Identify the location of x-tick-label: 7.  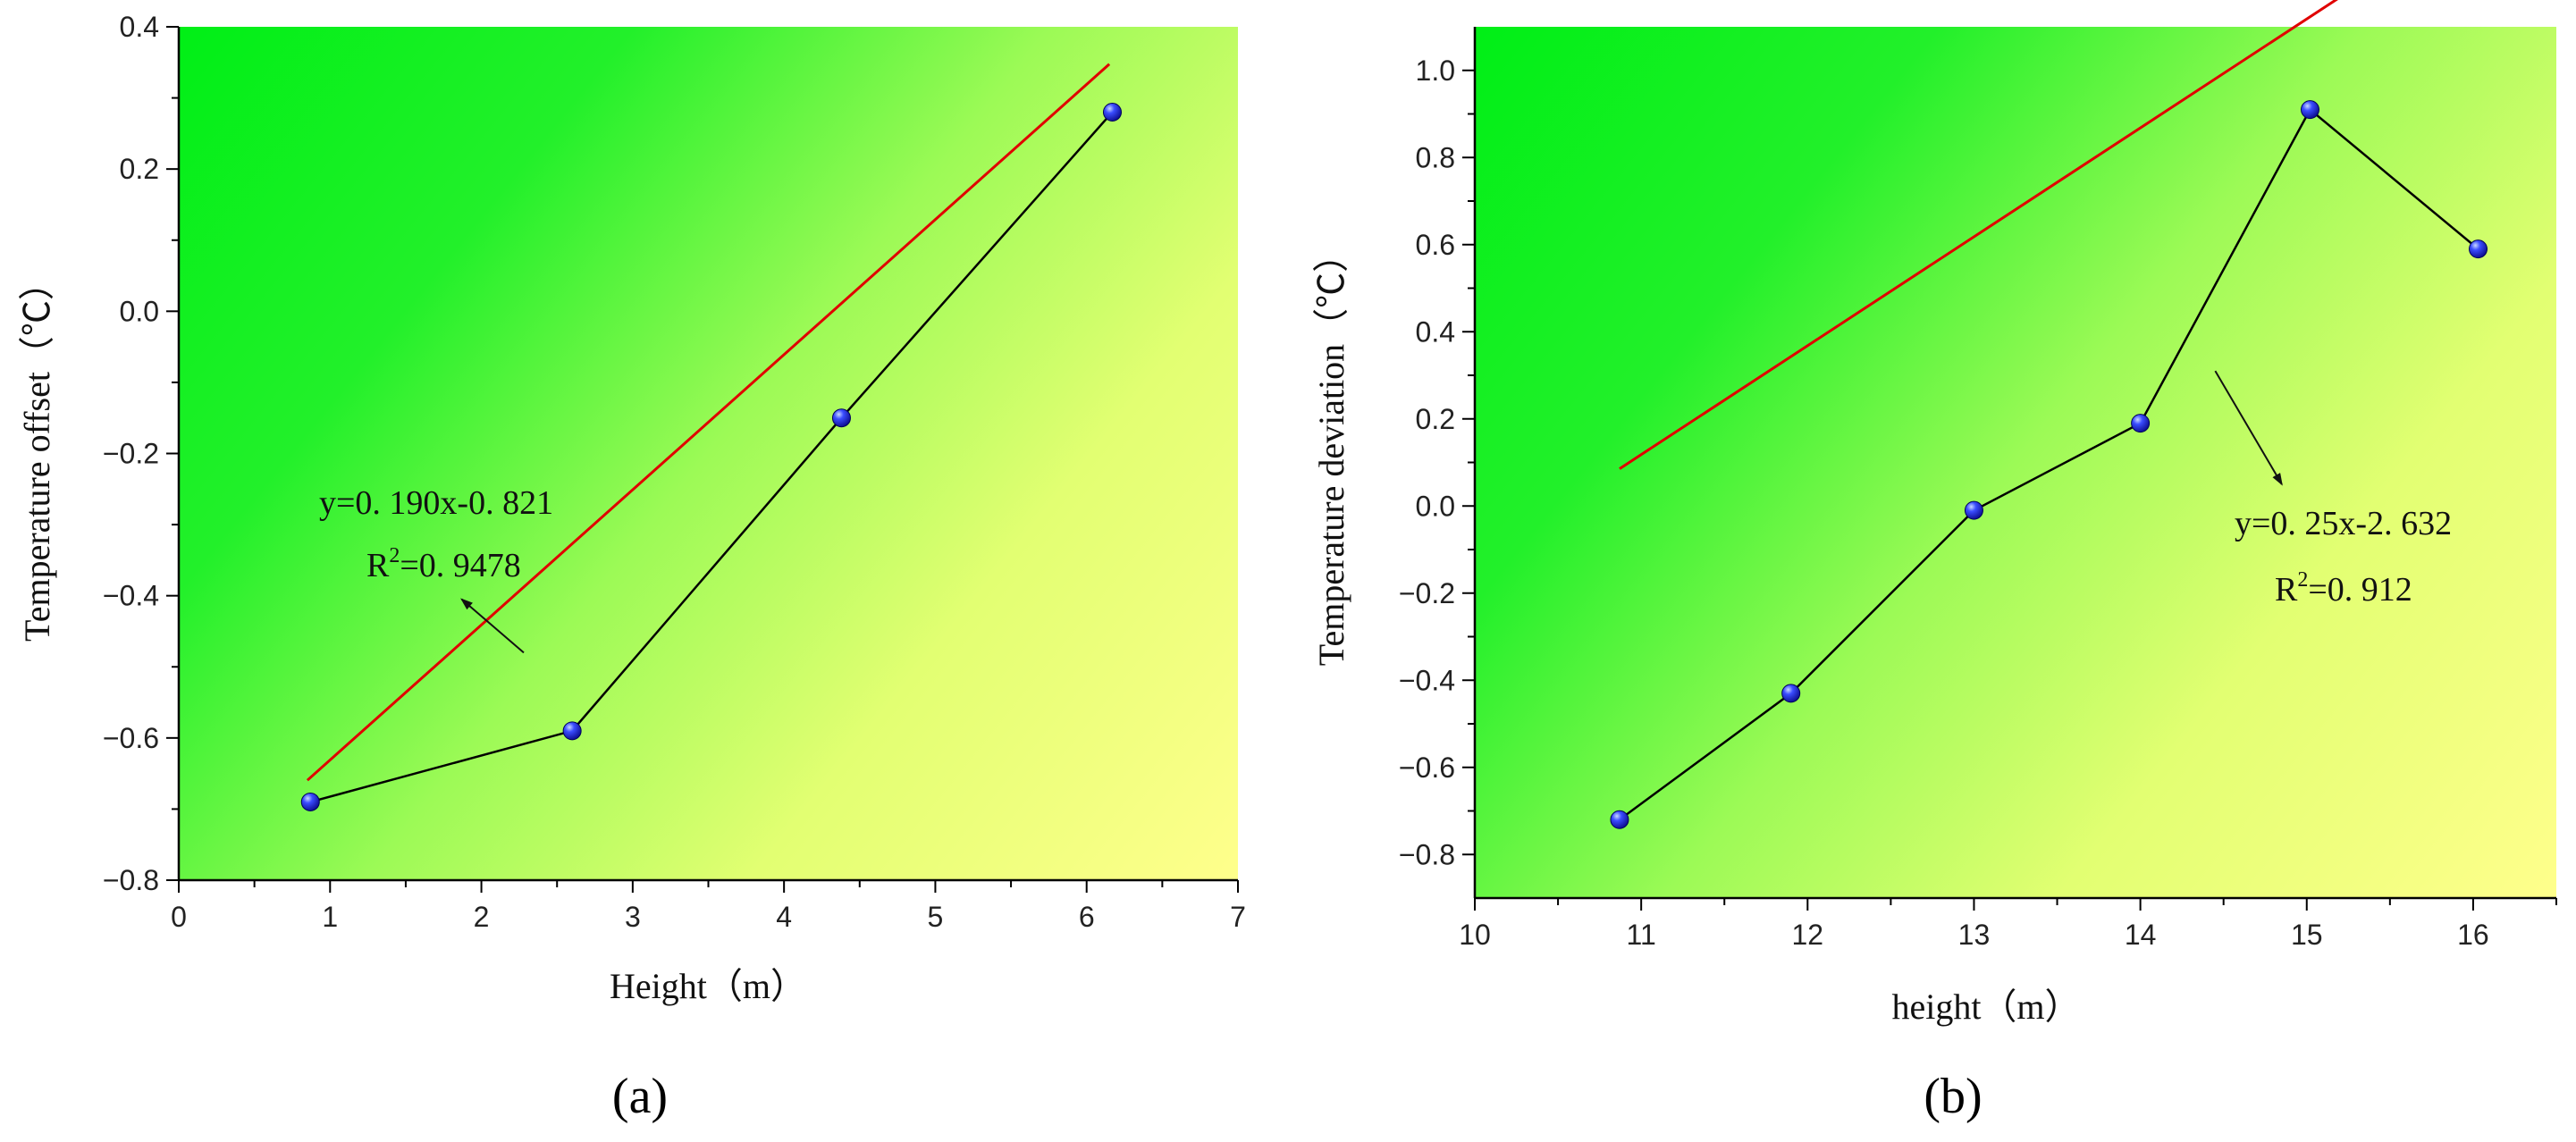
(1238, 917).